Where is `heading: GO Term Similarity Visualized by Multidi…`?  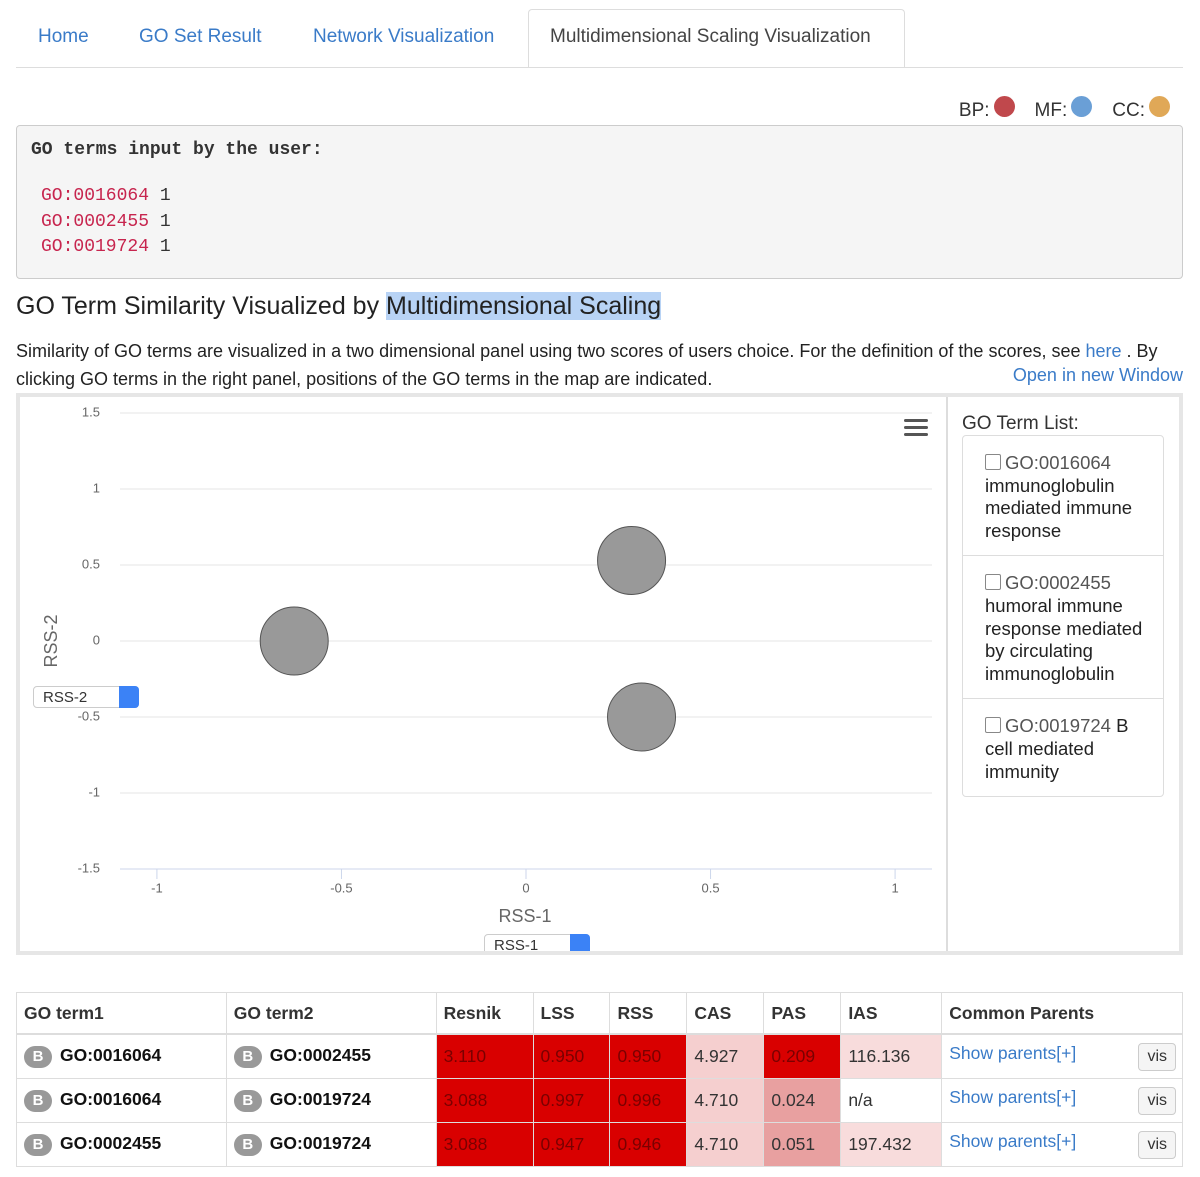
heading: GO Term Similarity Visualized by Multidi… is located at coordinates (339, 306).